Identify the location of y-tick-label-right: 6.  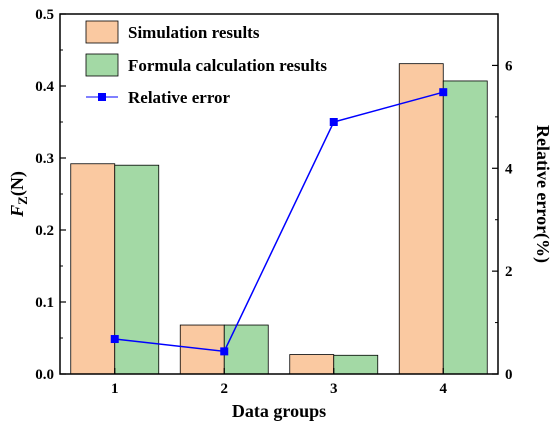
(509, 66).